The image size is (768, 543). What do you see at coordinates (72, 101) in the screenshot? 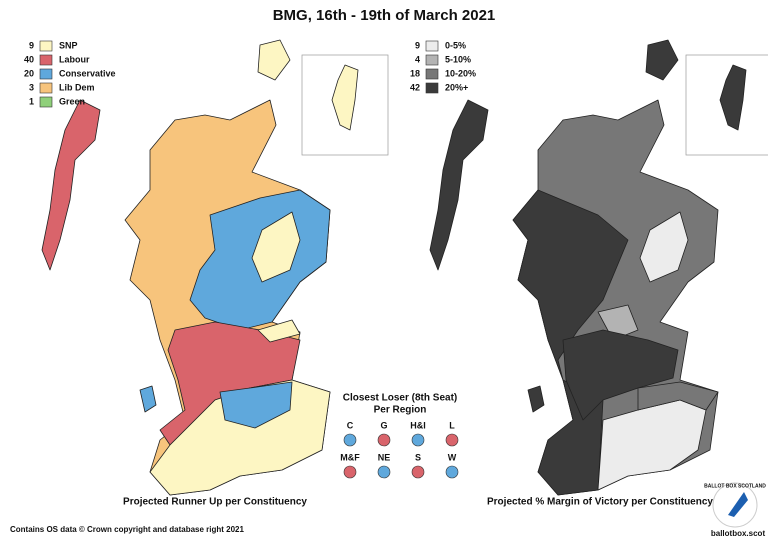
I see `legend-label: Green` at bounding box center [72, 101].